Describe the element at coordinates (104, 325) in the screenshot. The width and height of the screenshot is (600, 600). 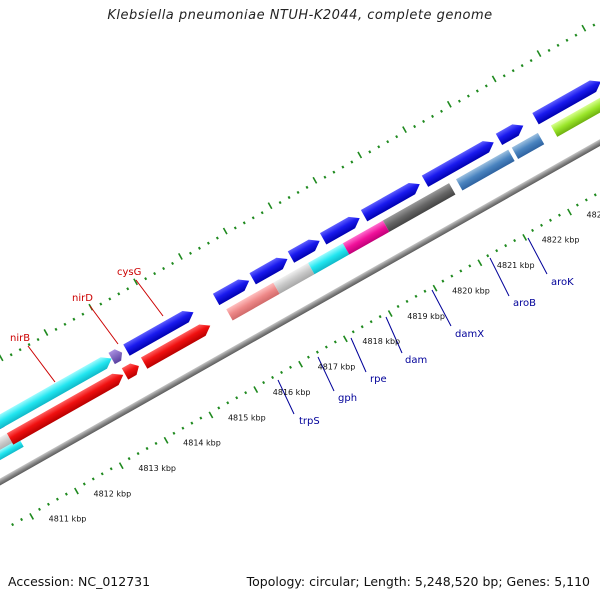
I see `callout-line-nirD` at that location.